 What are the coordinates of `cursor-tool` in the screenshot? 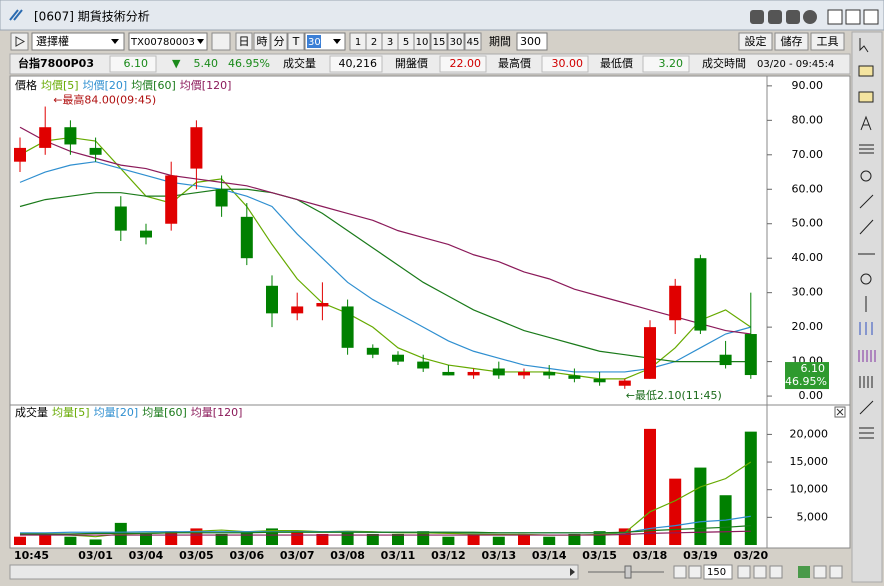 It's located at (864, 45).